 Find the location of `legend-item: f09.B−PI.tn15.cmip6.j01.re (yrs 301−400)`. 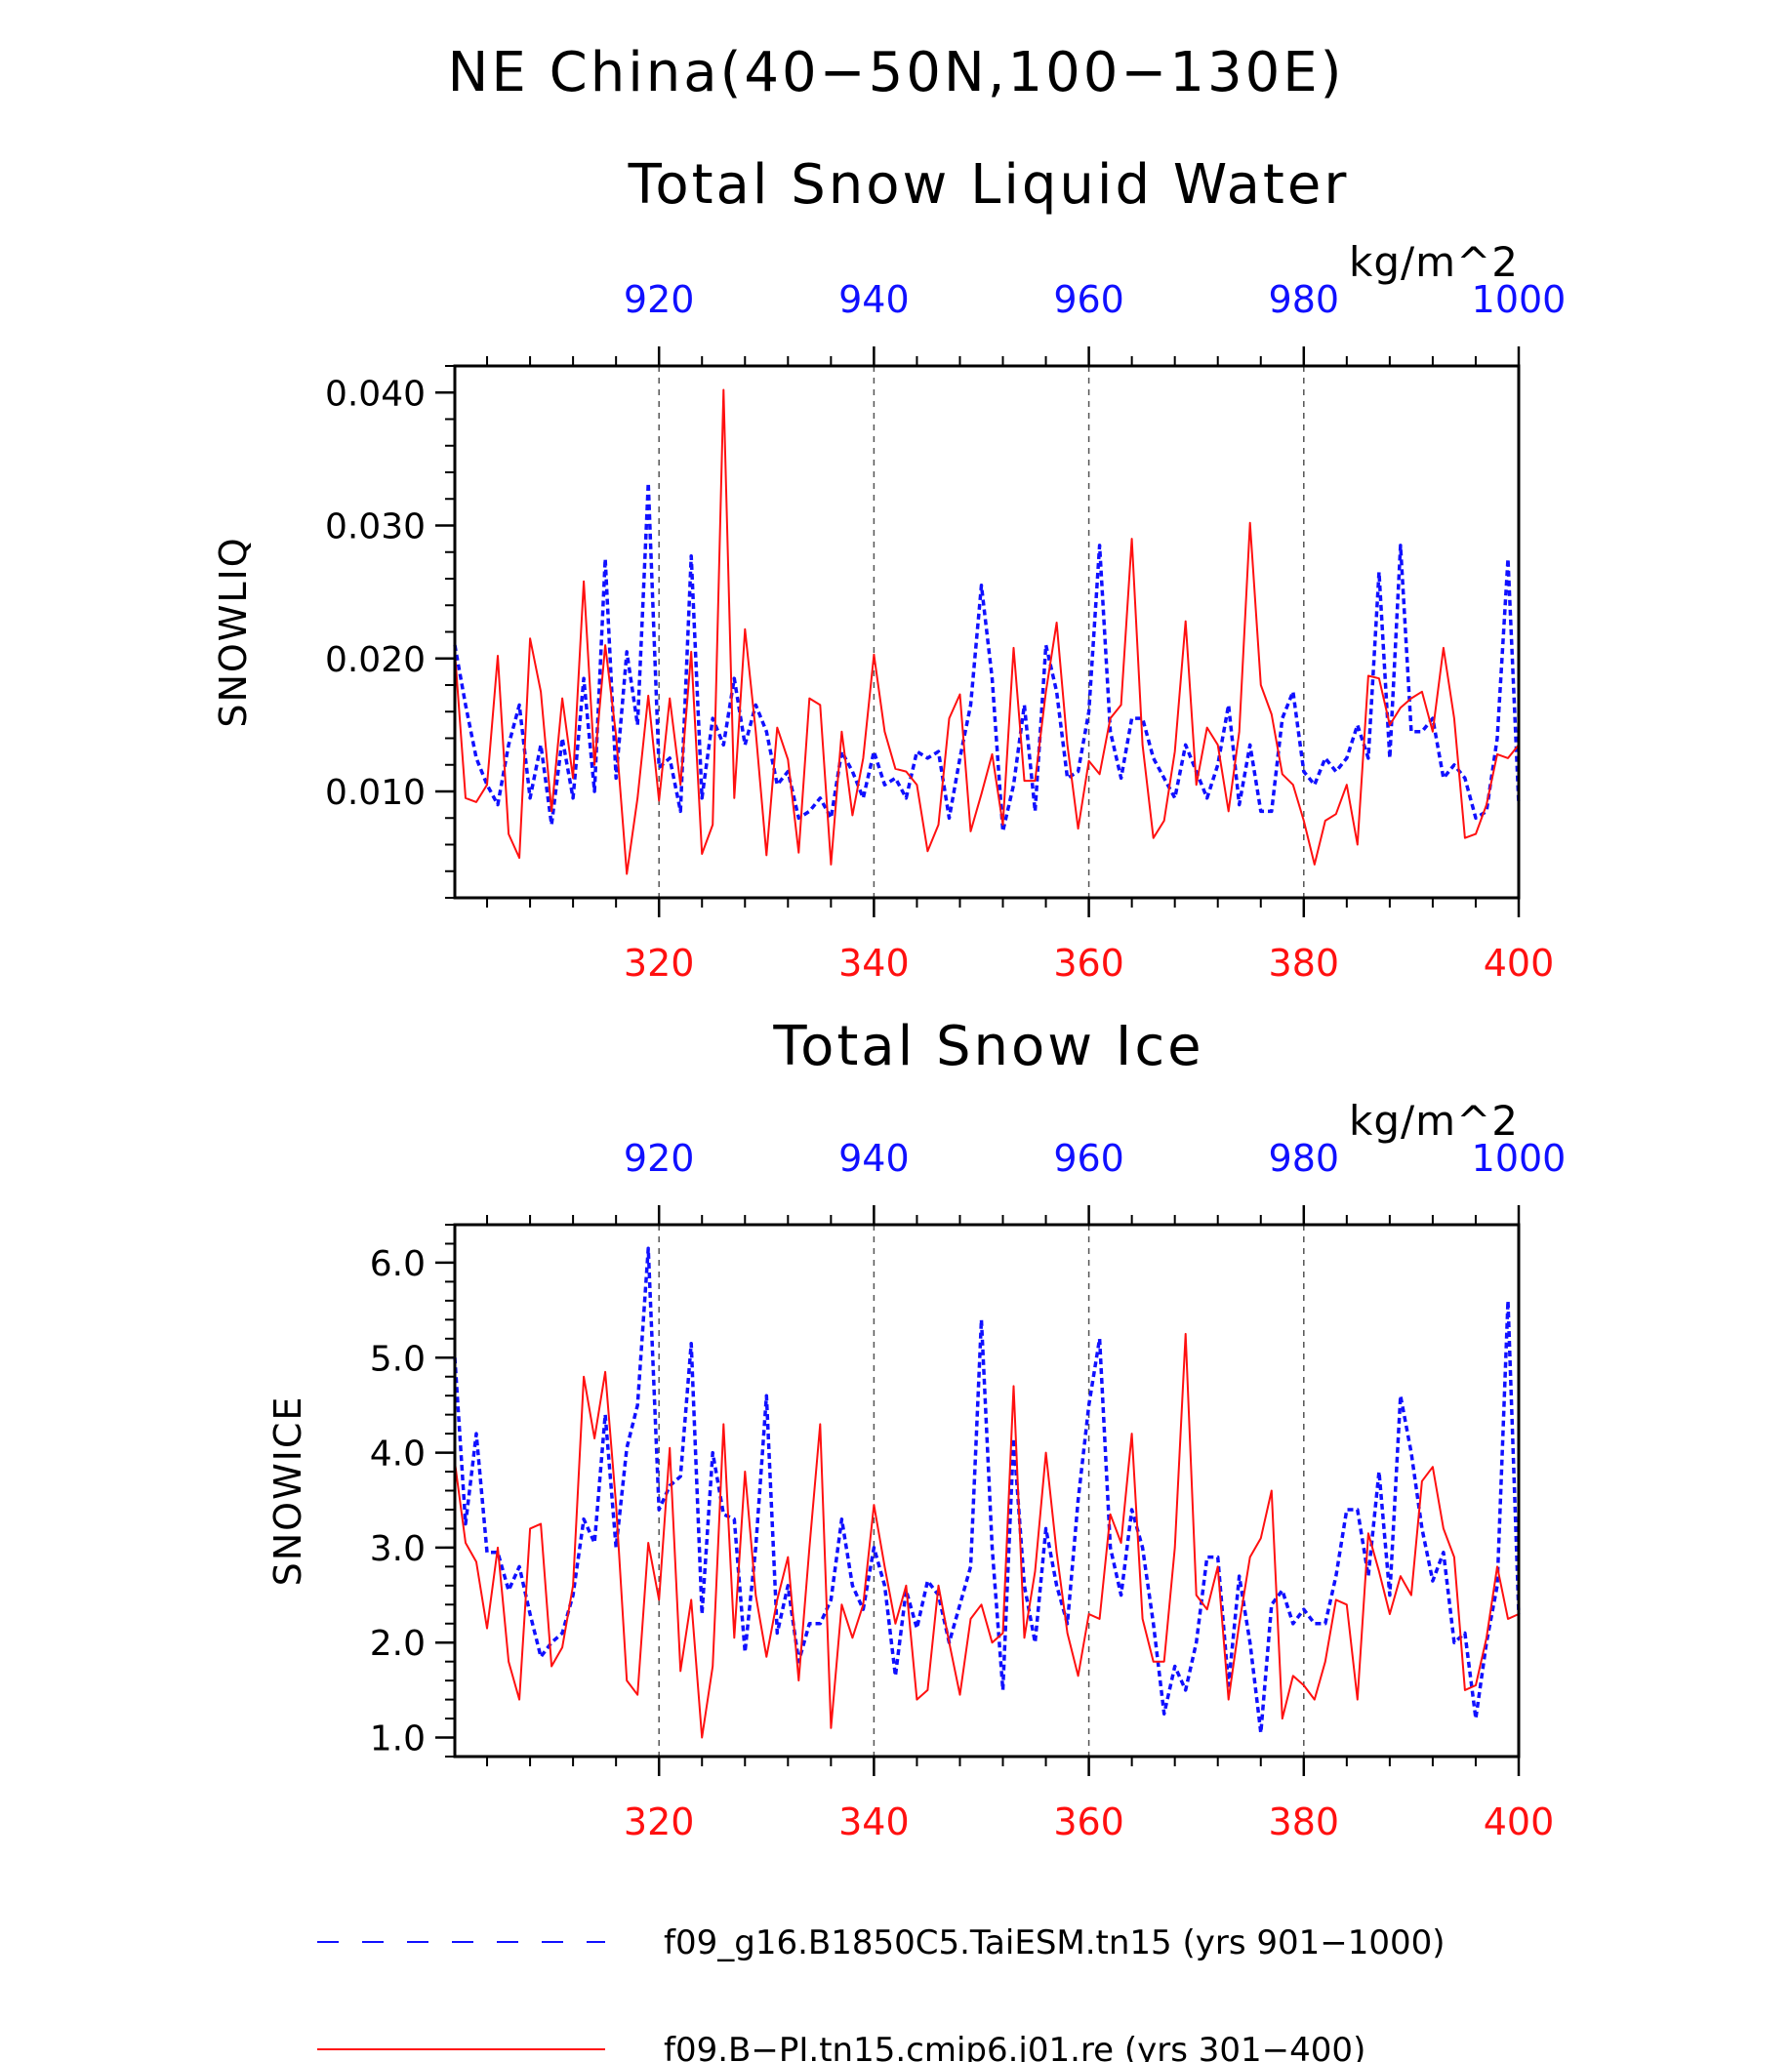

legend-item: f09.B−PI.tn15.cmip6.j01.re (yrs 301−400) is located at coordinates (841, 2046).